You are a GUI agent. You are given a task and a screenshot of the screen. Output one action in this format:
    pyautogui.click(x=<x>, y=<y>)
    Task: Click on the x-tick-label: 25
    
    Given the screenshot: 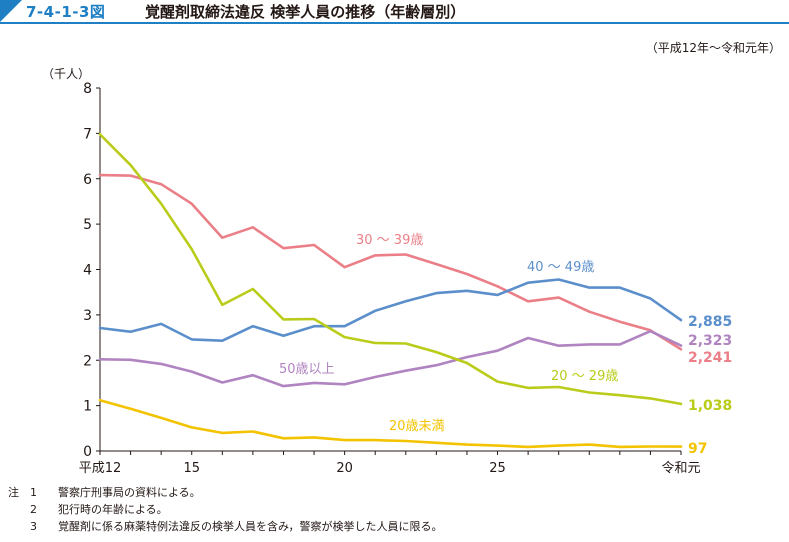 What is the action you would take?
    pyautogui.click(x=497, y=468)
    